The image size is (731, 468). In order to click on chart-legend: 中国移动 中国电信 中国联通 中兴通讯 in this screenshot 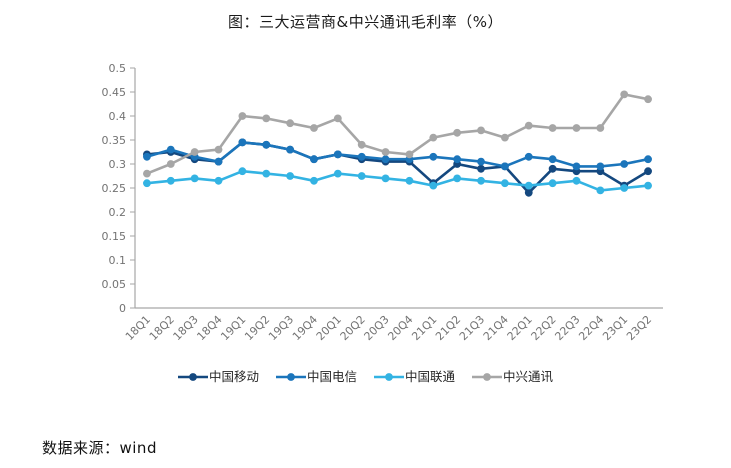, I will do `click(365, 376)`.